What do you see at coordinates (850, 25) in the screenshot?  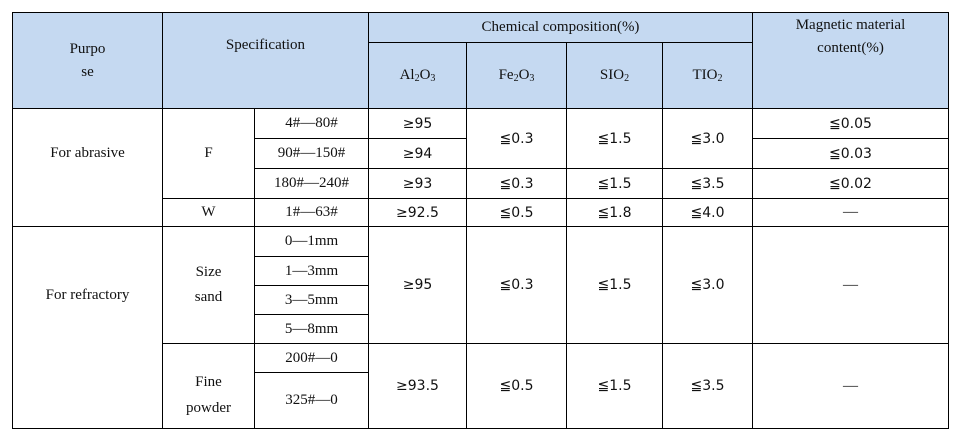 I see `header-magnetic-line1: Magnetic material` at bounding box center [850, 25].